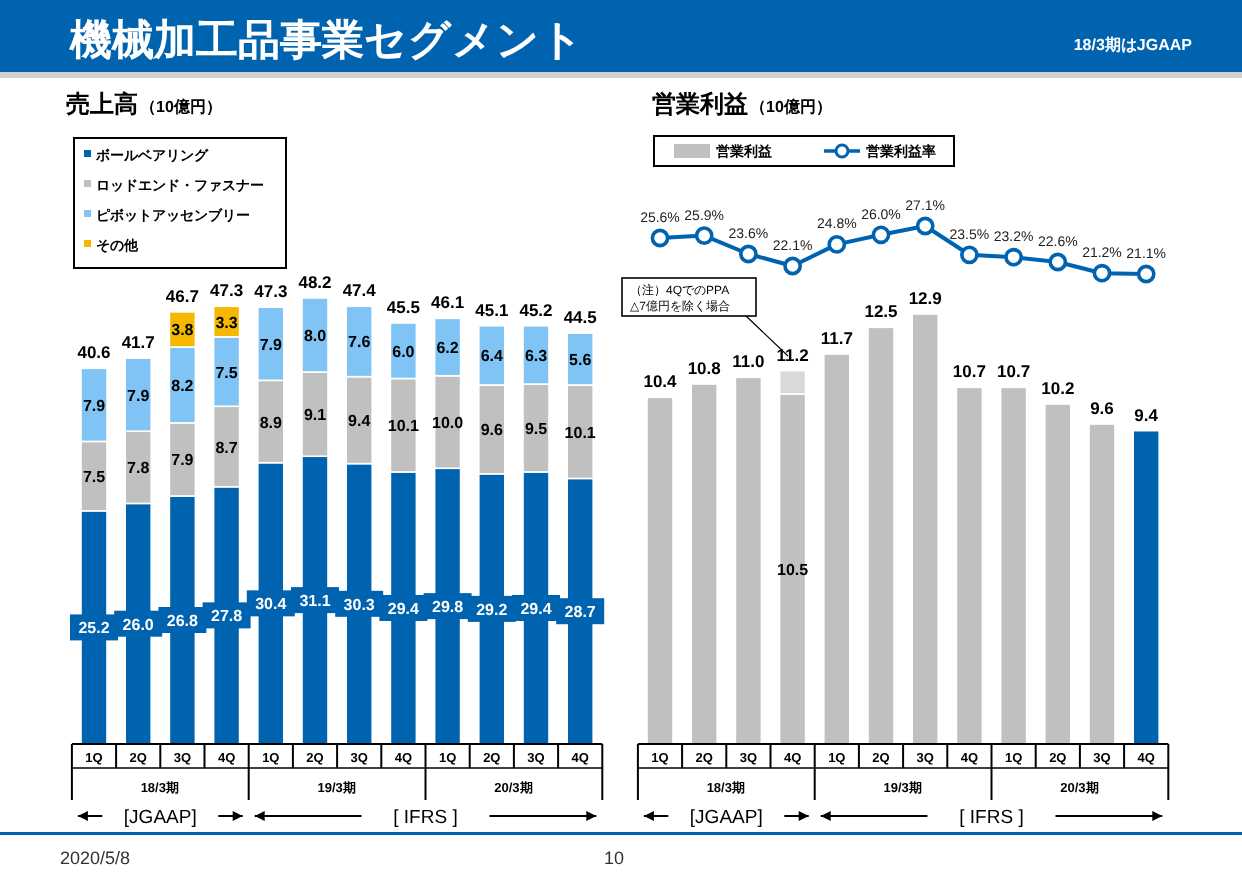  What do you see at coordinates (227, 322) in the screenshot?
I see `data-label: 3.3` at bounding box center [227, 322].